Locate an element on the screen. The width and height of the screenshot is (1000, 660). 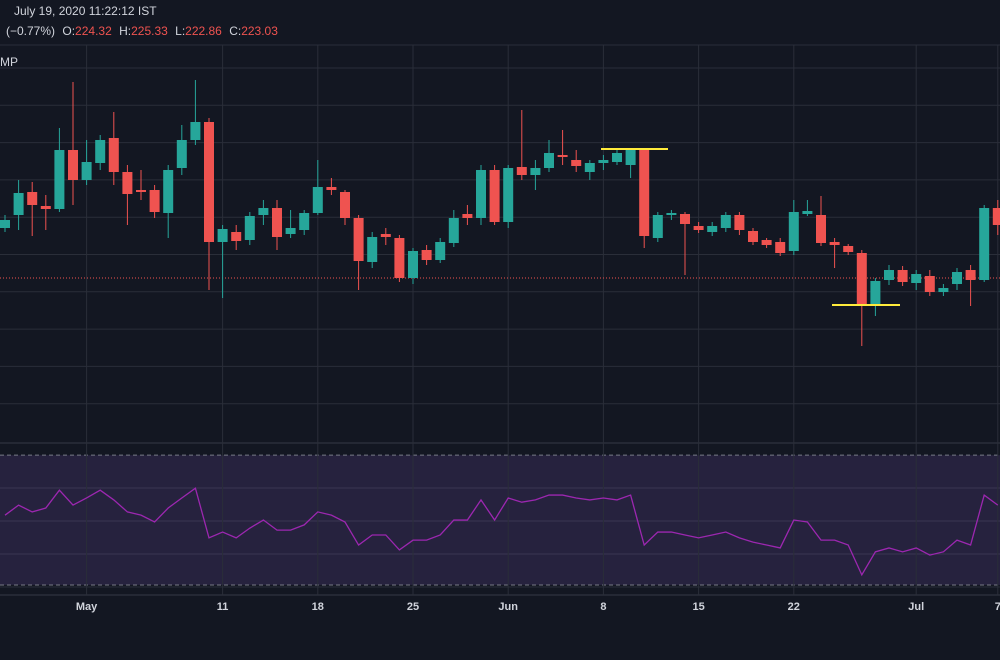
h-value: 225.33 is located at coordinates (149, 31).